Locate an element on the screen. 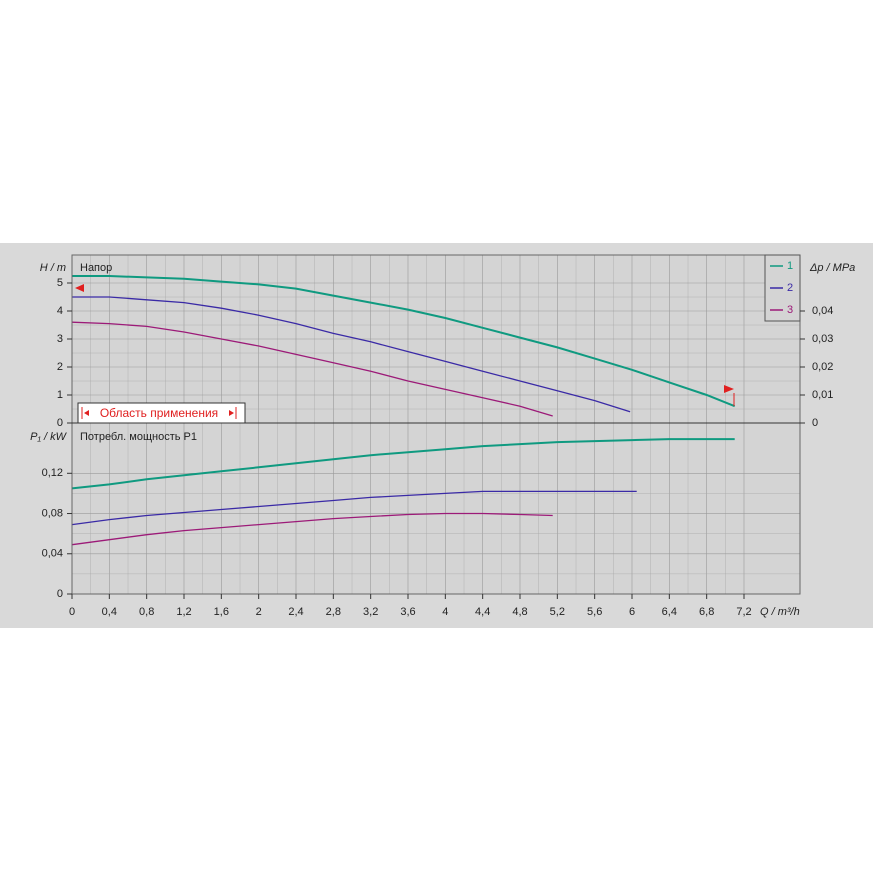  application-area: Область применения is located at coordinates (161, 413).